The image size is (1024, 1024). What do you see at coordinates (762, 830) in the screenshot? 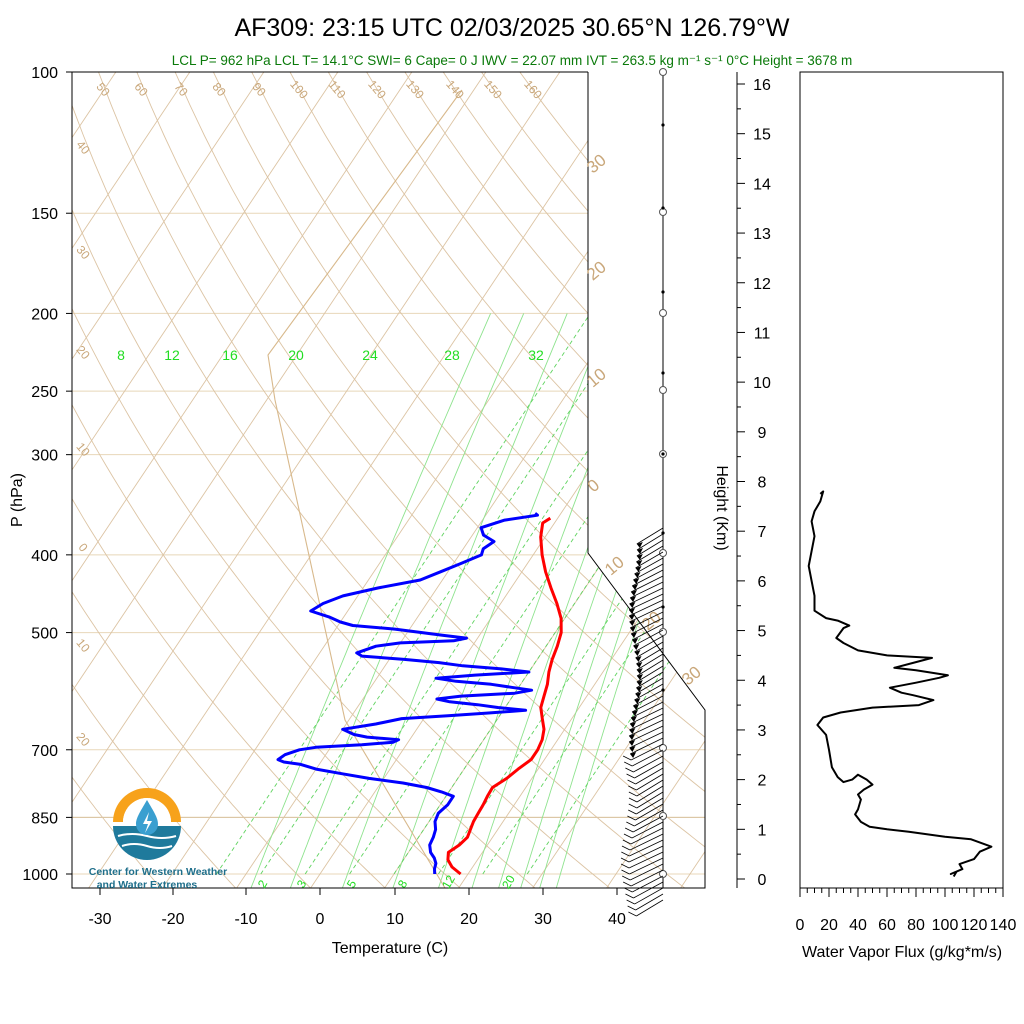
I see `height-tick-label: 1` at bounding box center [762, 830].